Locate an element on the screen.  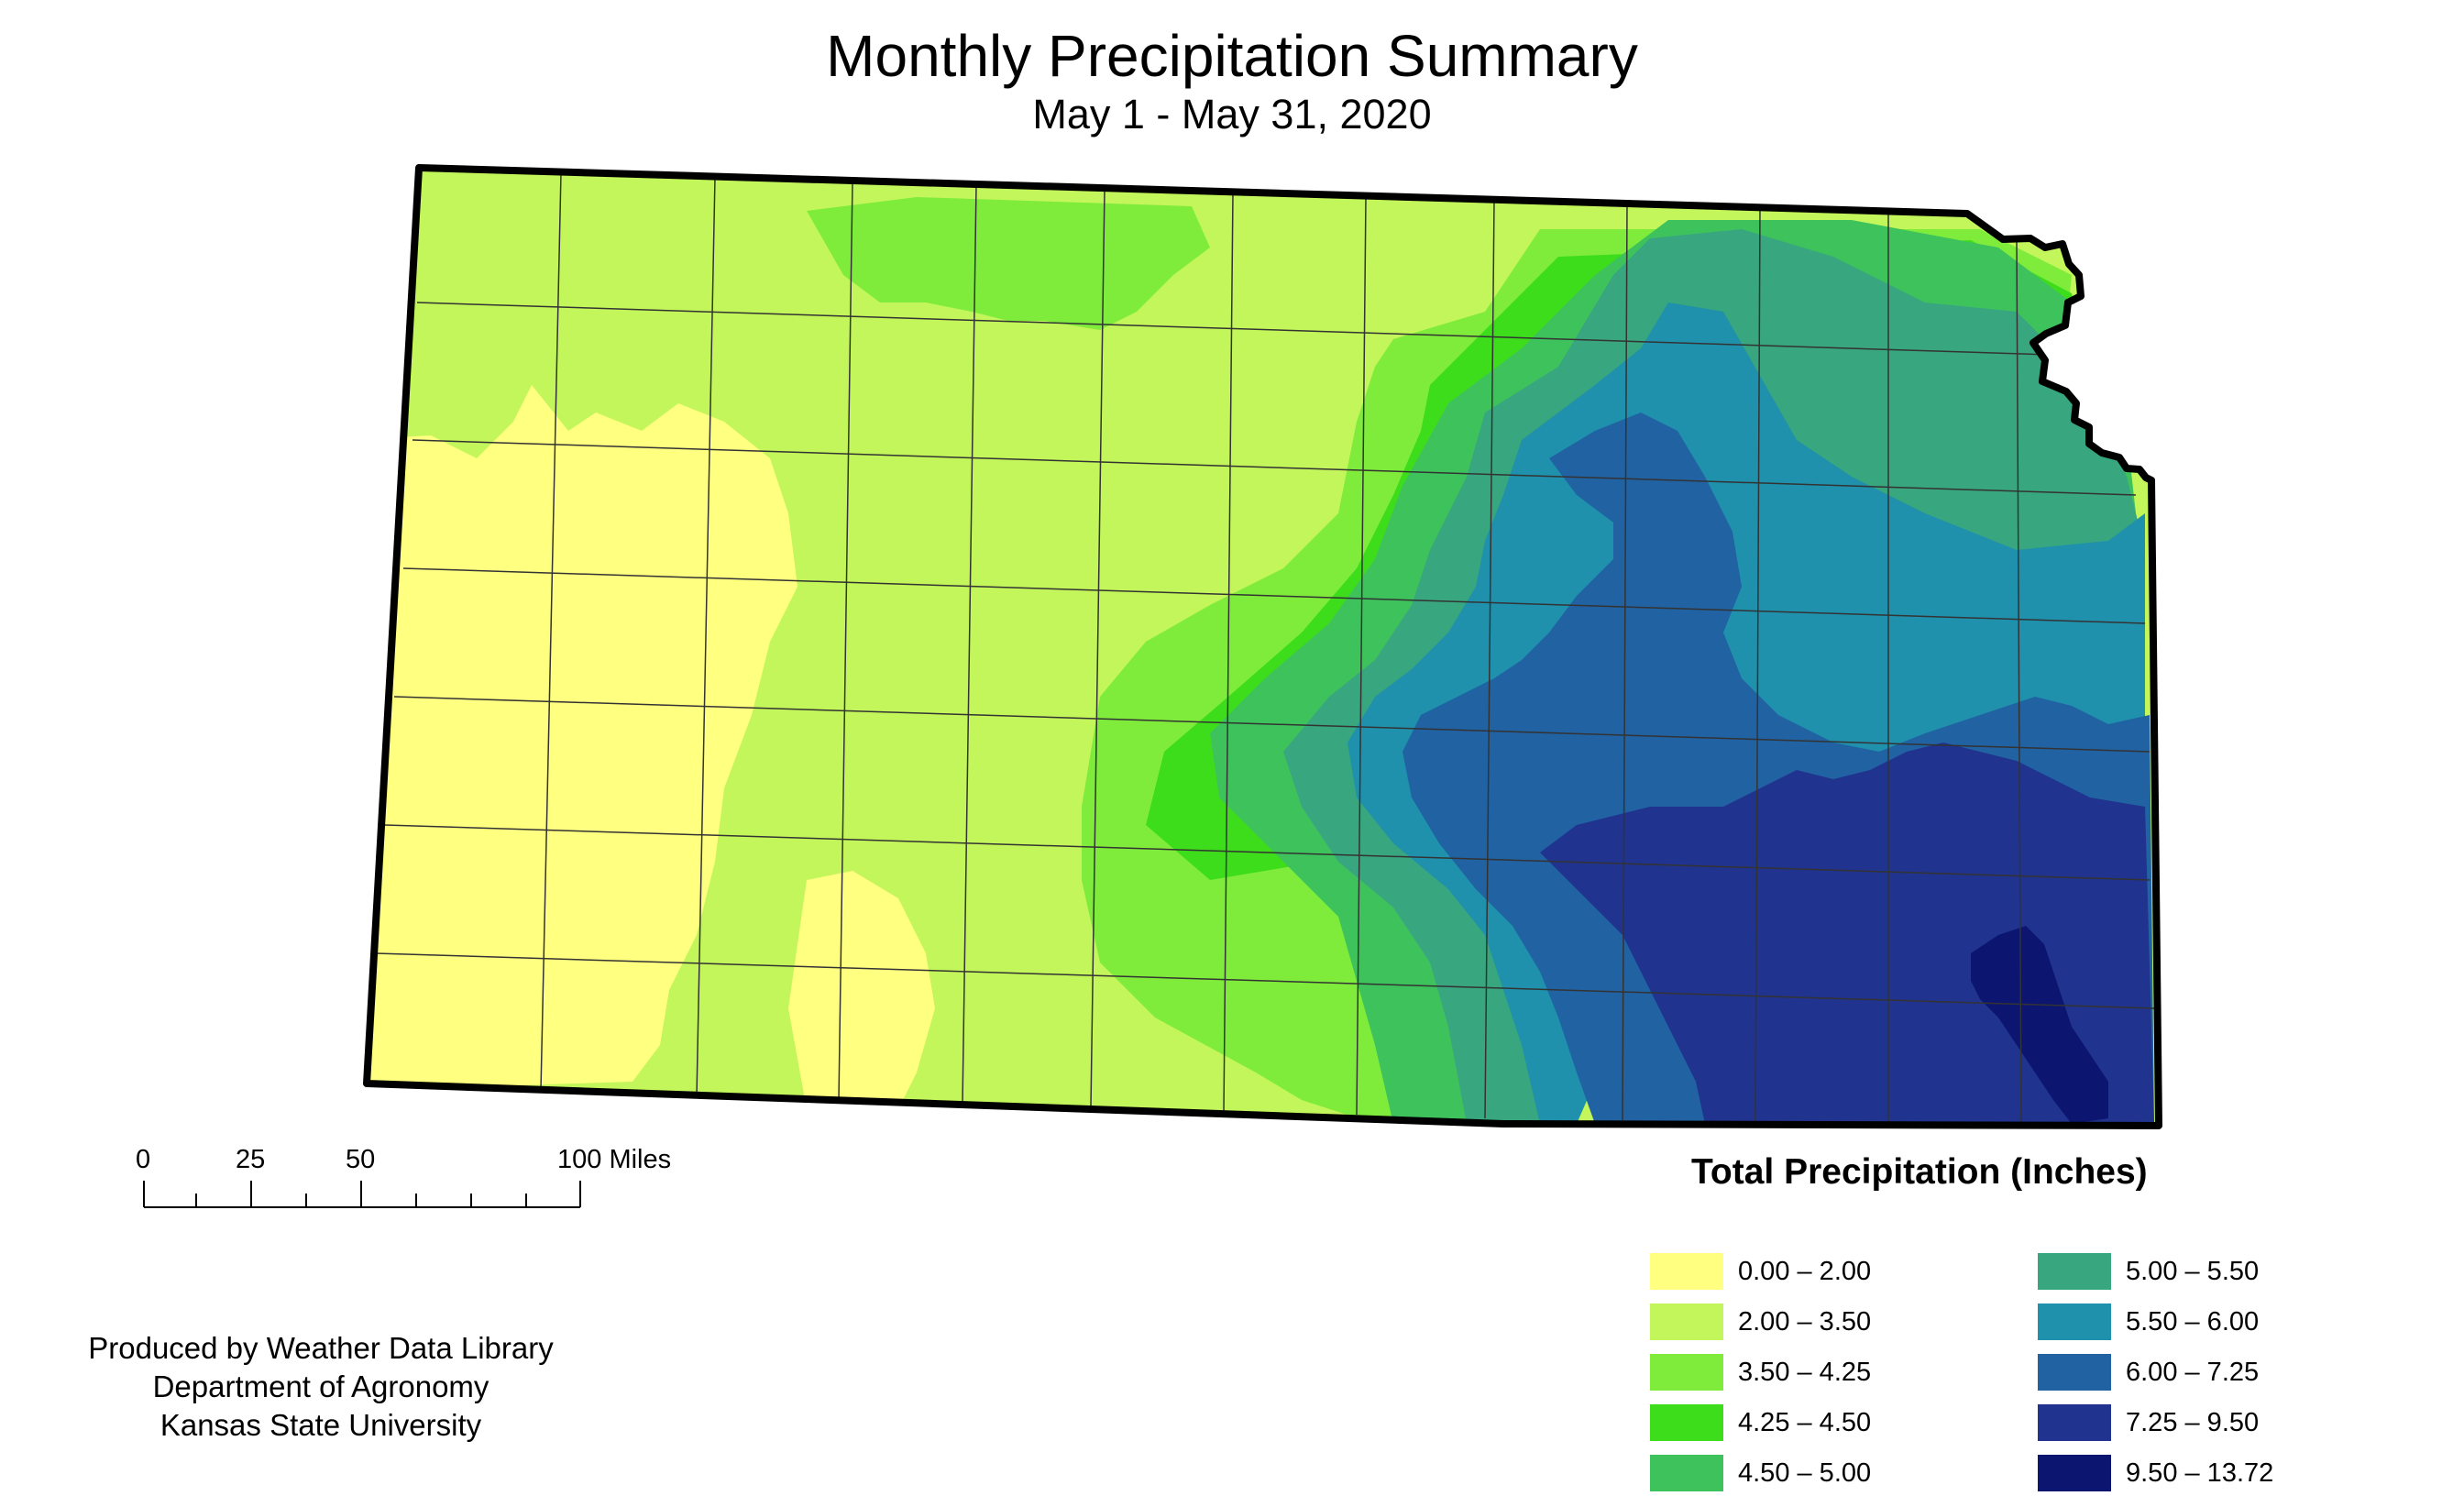
legend-label: 3.50 – 4.25 is located at coordinates (1805, 1372).